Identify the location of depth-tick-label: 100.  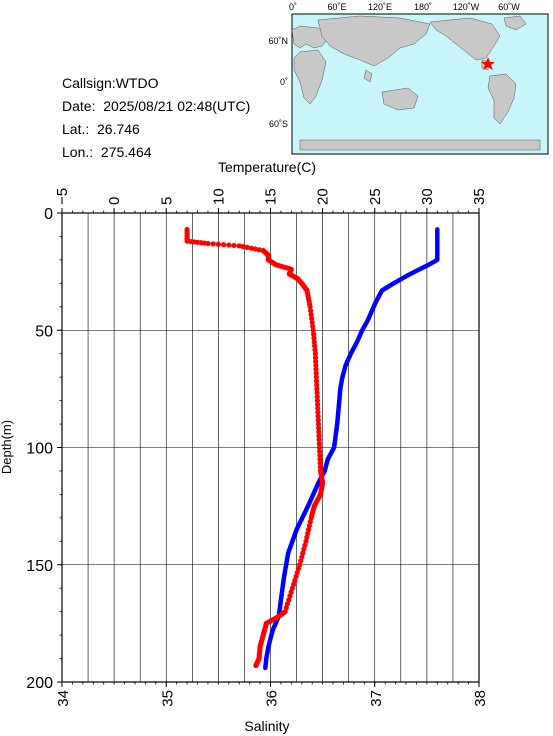
(39, 449).